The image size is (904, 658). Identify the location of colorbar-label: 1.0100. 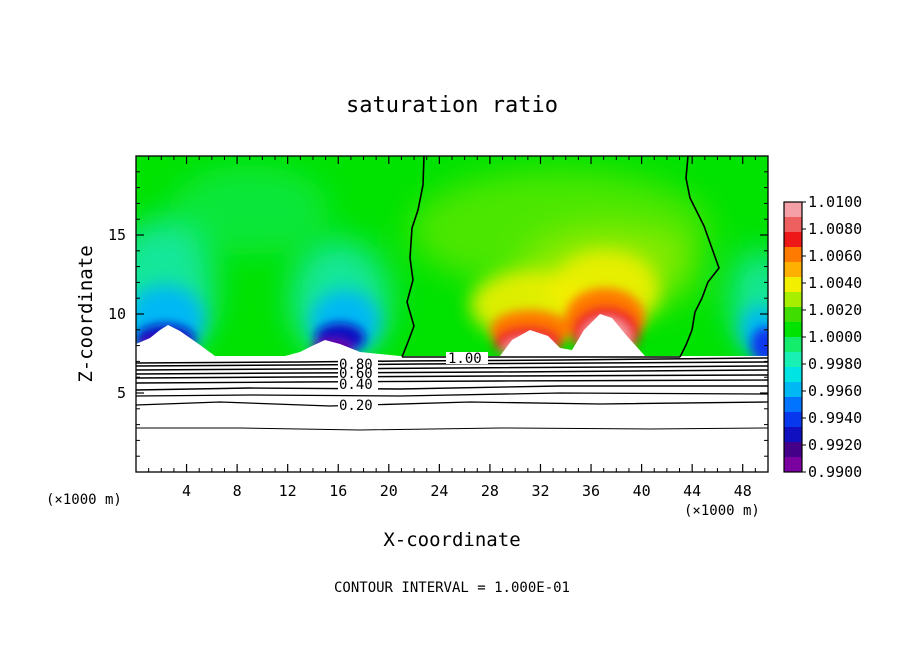
(835, 202).